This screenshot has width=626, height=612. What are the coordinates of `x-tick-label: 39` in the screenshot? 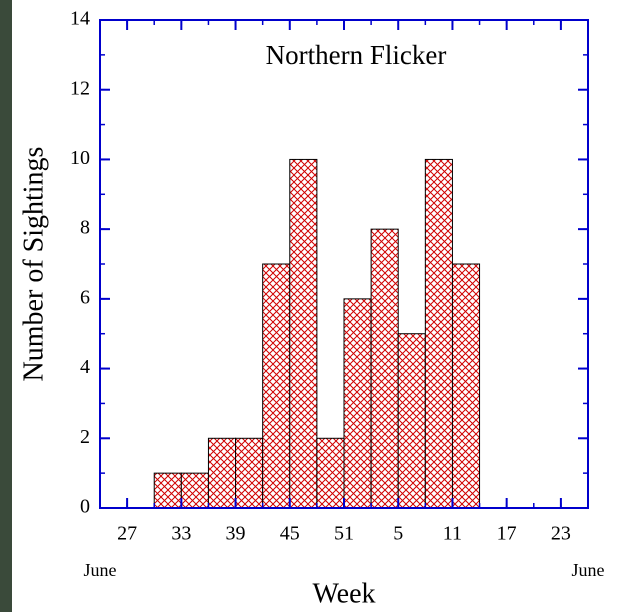 It's located at (236, 534).